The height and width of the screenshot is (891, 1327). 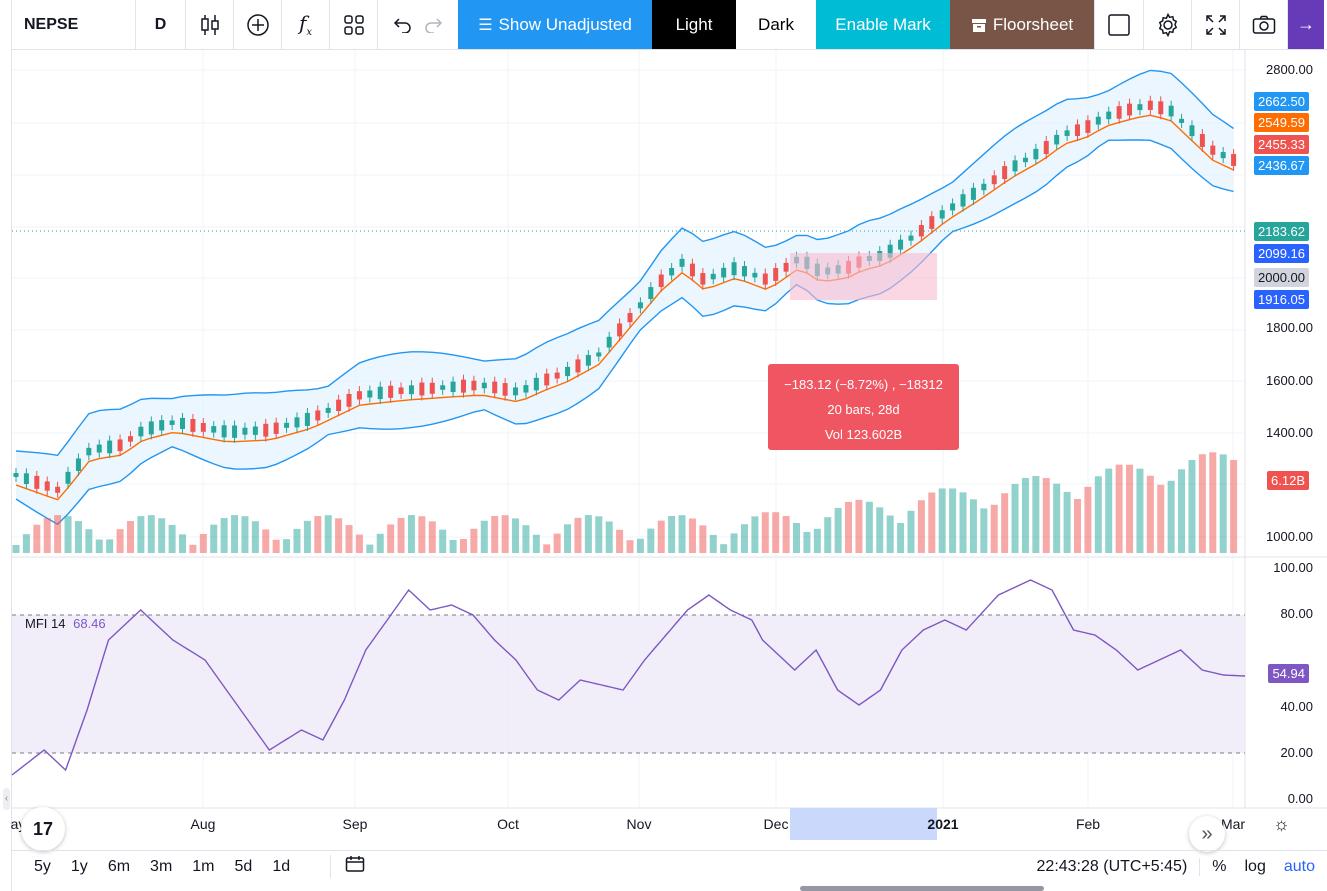 What do you see at coordinates (1296, 613) in the screenshot?
I see `mfi-axis-tick: 80.00` at bounding box center [1296, 613].